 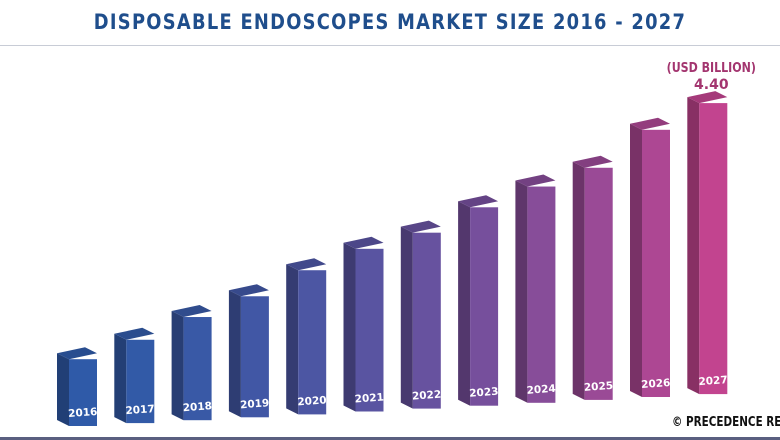 I want to click on unit-label: (USD BILLION), so click(x=711, y=67).